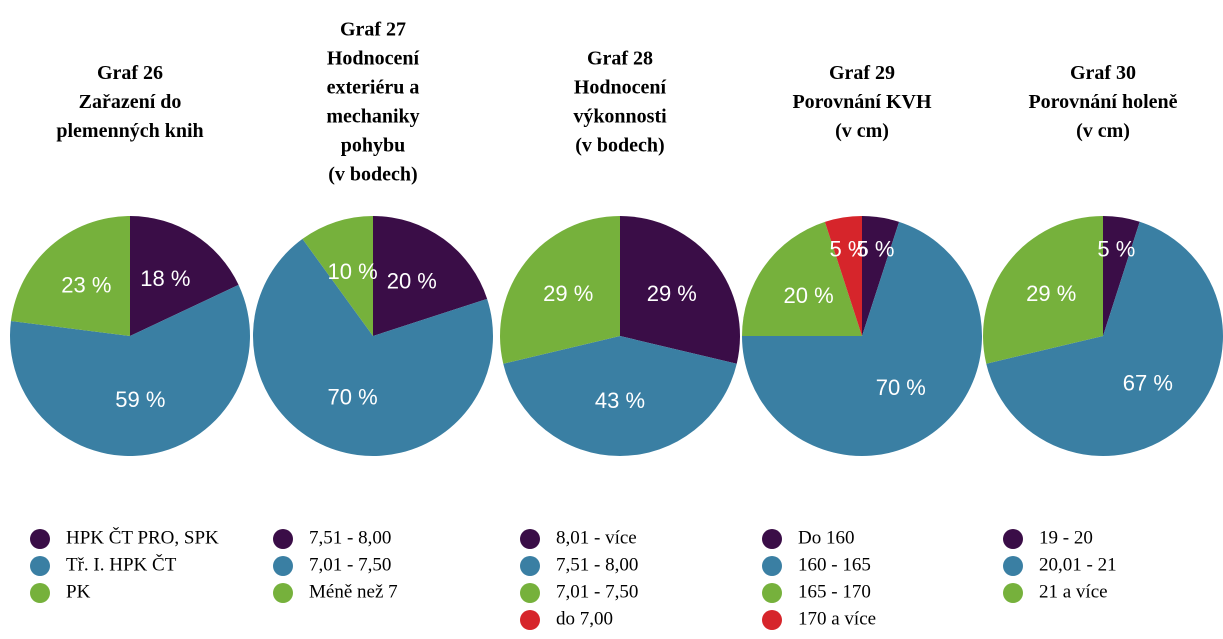 This screenshot has width=1223, height=639. What do you see at coordinates (584, 618) in the screenshot?
I see `legend-label: do 7,00` at bounding box center [584, 618].